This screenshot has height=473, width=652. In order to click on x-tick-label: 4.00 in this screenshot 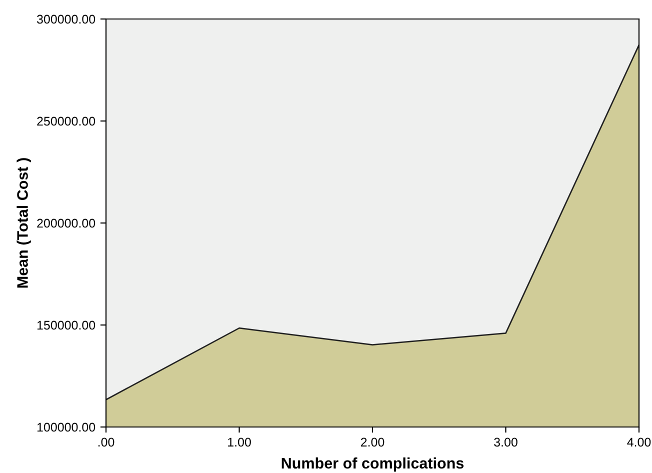, I will do `click(639, 442)`.